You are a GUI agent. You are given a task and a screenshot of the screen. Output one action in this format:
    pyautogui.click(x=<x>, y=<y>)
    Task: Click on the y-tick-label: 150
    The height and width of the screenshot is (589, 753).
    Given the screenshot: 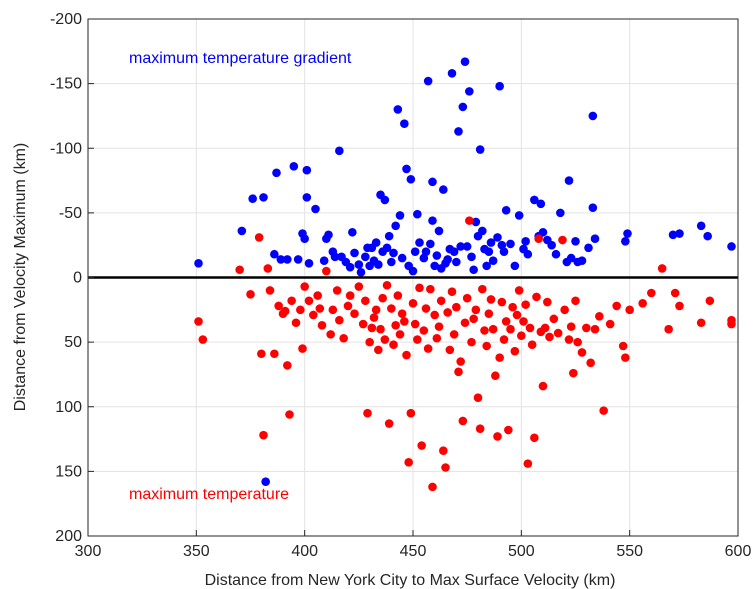 What is the action you would take?
    pyautogui.click(x=68, y=471)
    